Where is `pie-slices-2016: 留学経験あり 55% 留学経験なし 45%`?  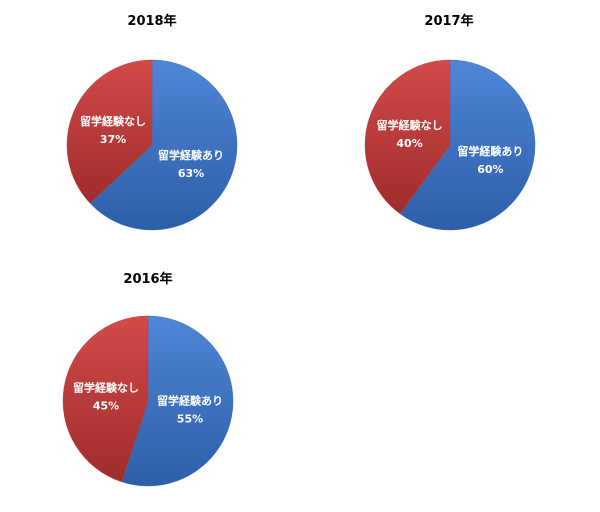 pie-slices-2016: 留学経験あり 55% 留学経験なし 45% is located at coordinates (148, 401).